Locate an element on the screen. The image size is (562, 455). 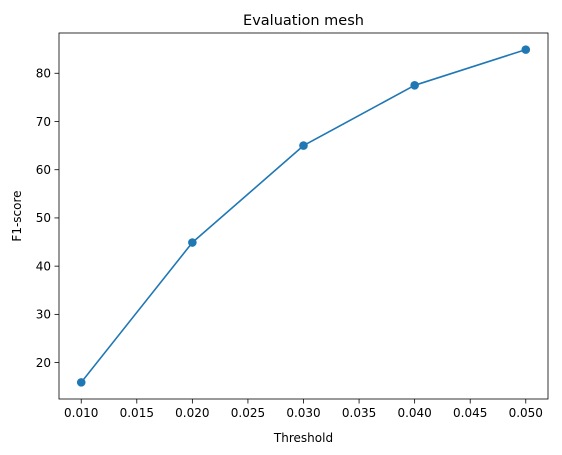
x-tick-label: 0.025 is located at coordinates (248, 413).